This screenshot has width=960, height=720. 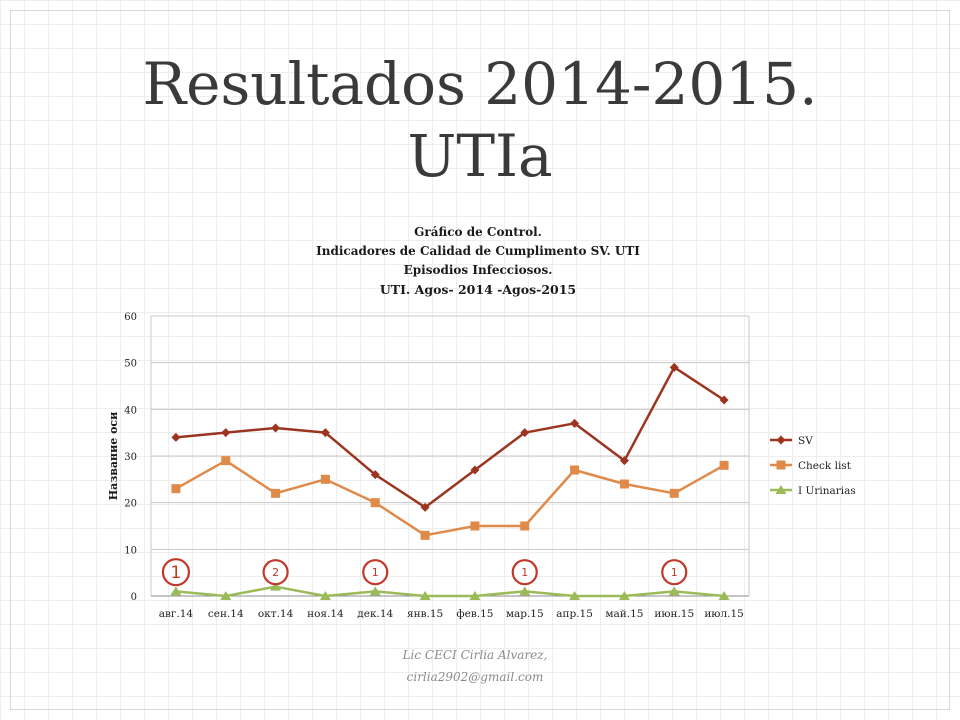 I want to click on y-tick-label: 50, so click(x=130, y=364).